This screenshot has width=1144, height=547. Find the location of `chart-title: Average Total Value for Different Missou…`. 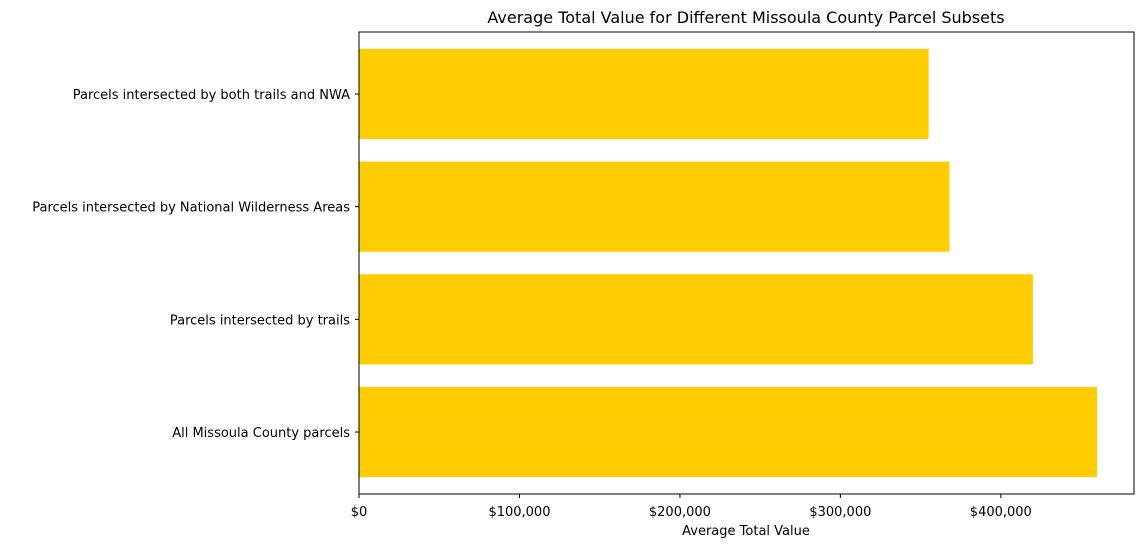

chart-title: Average Total Value for Different Missou… is located at coordinates (745, 17).